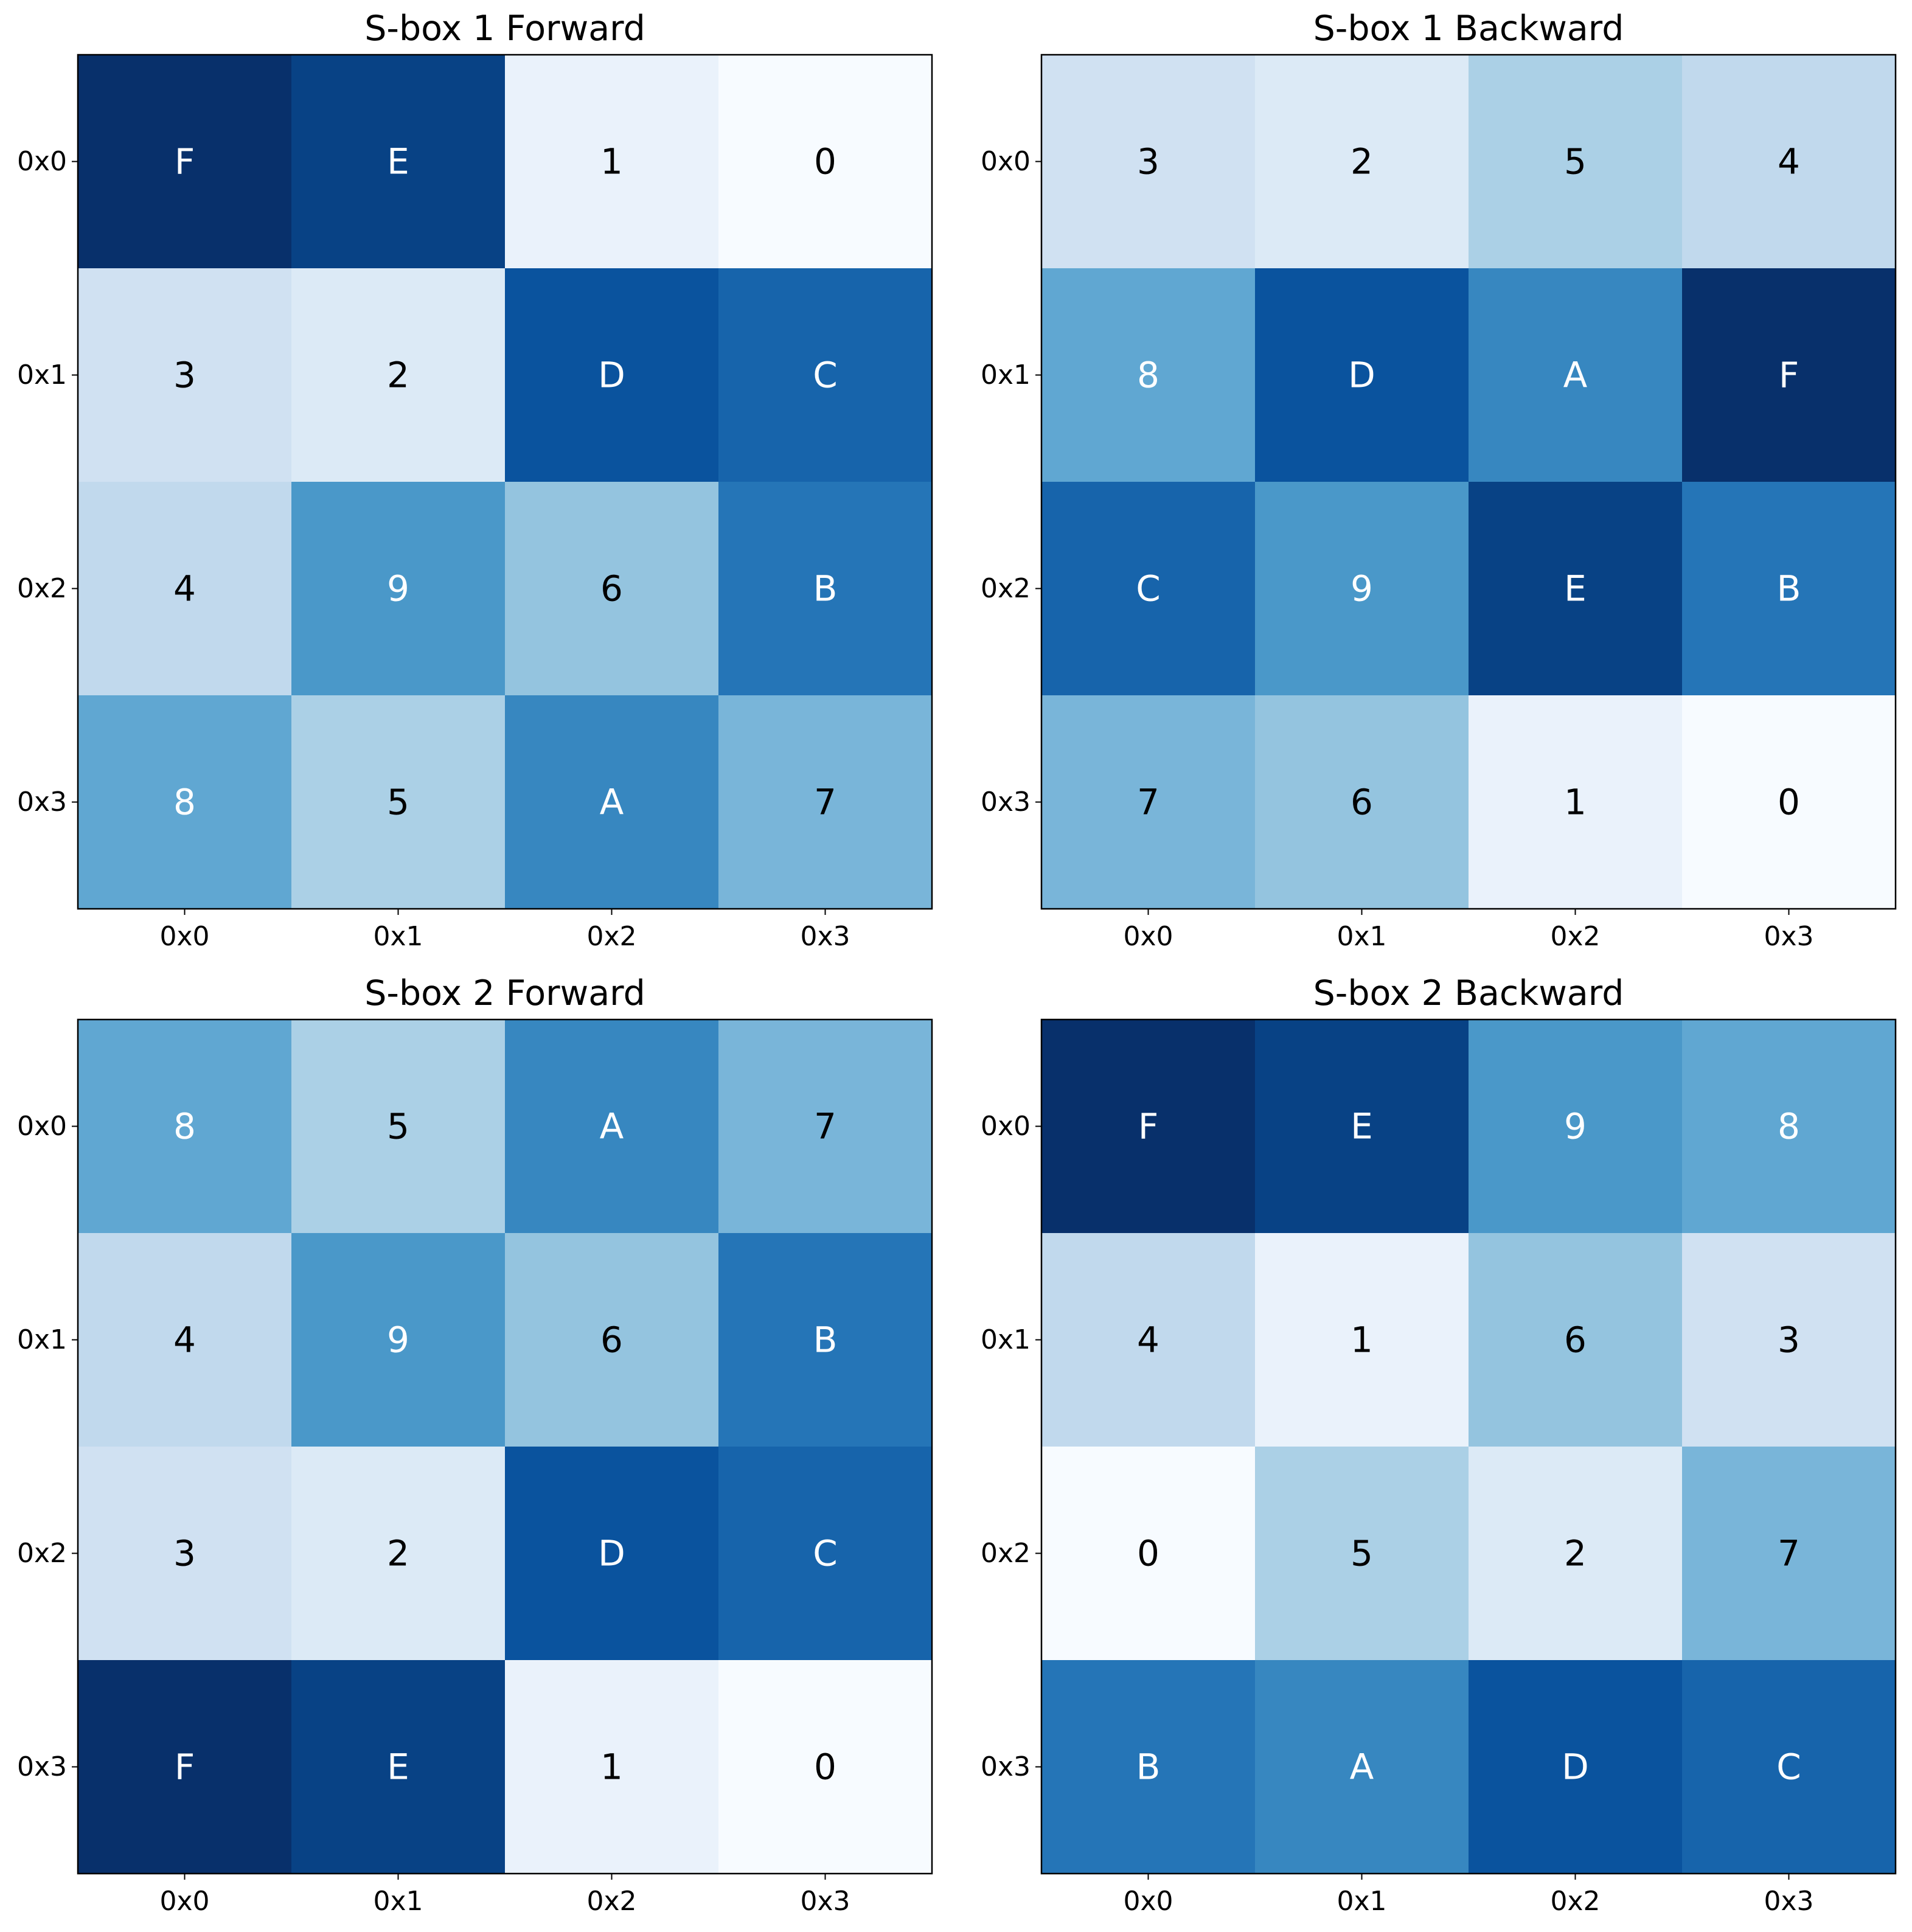  What do you see at coordinates (612, 162) in the screenshot?
I see `panel-1-cell-r0-c2` at bounding box center [612, 162].